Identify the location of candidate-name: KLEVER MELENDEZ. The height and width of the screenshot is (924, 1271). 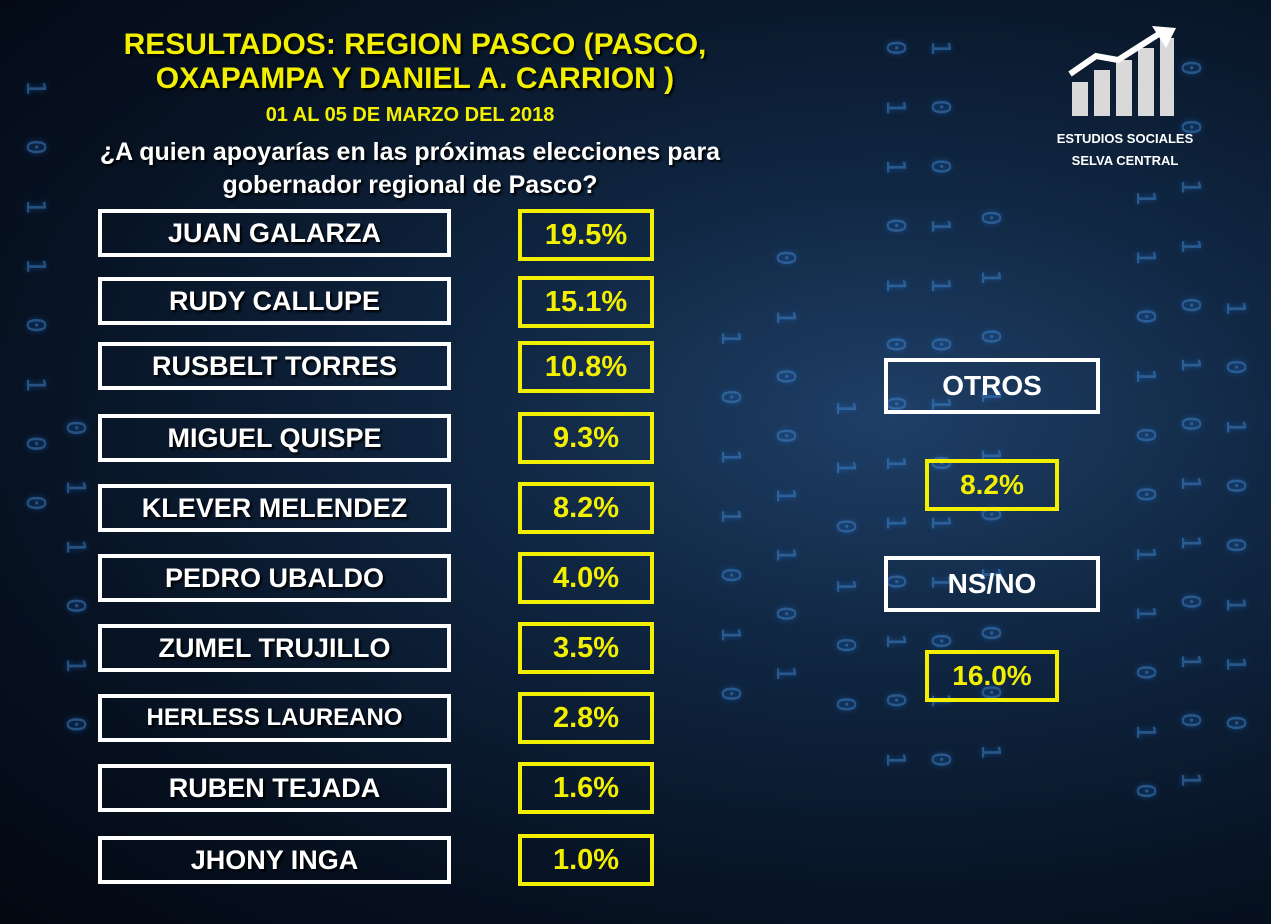
(274, 508).